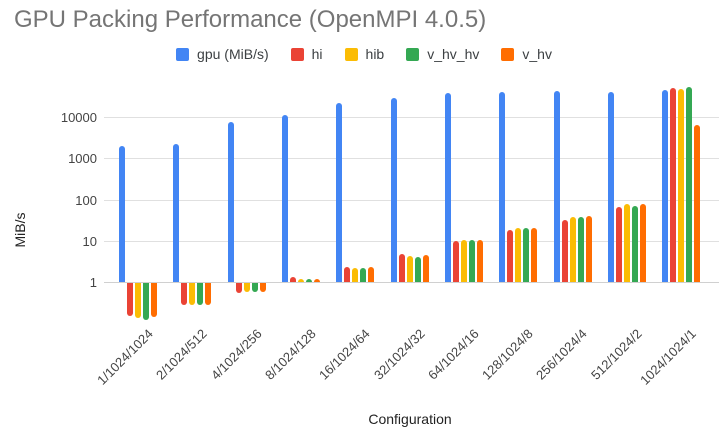 Image resolution: width=728 pixels, height=440 pixels. I want to click on y-tick-label: 1, so click(93, 282).